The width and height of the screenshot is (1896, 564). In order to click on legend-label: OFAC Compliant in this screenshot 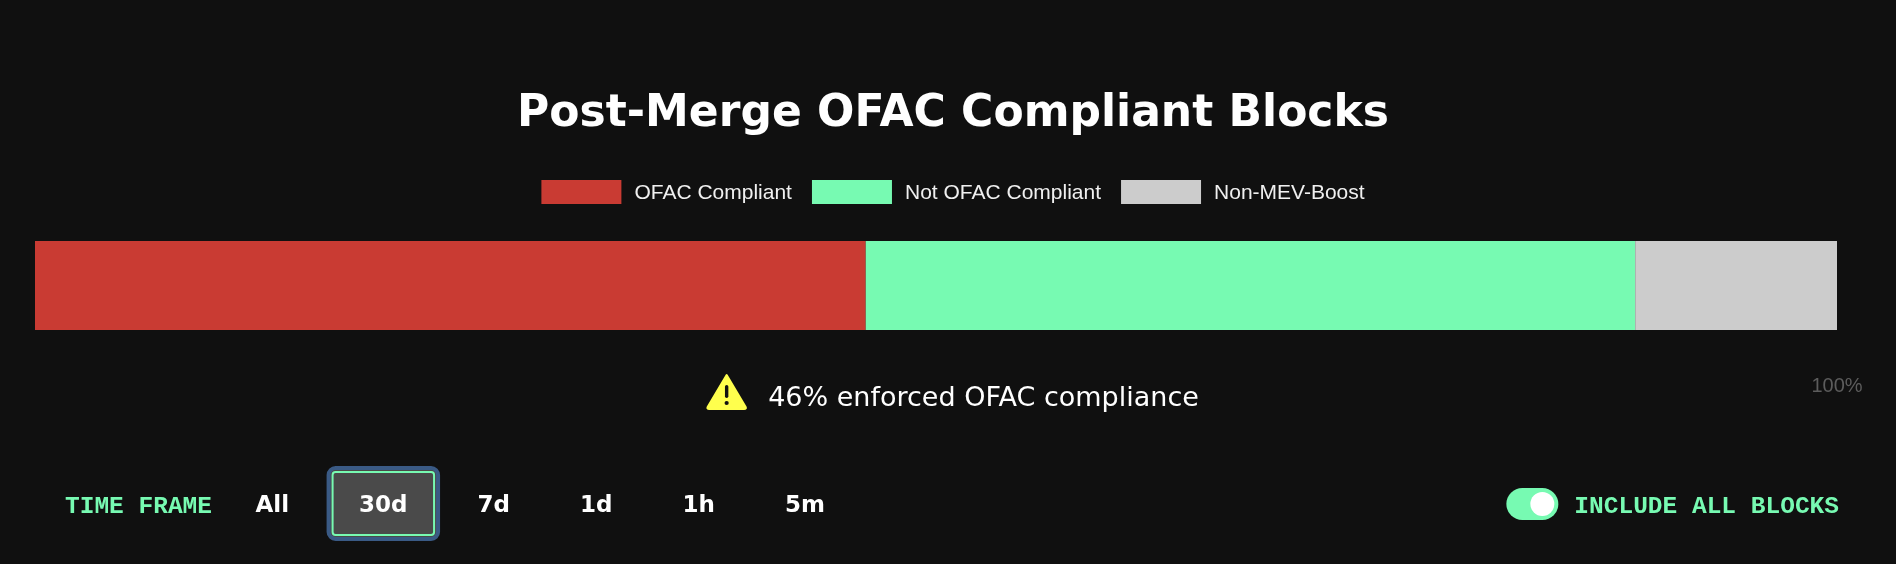, I will do `click(713, 191)`.